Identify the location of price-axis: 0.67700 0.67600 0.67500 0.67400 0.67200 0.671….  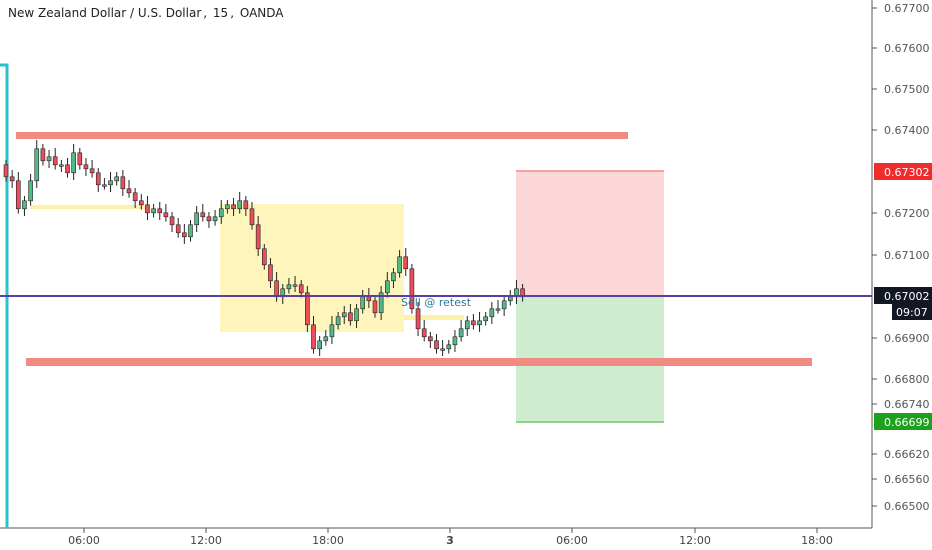
(901, 257).